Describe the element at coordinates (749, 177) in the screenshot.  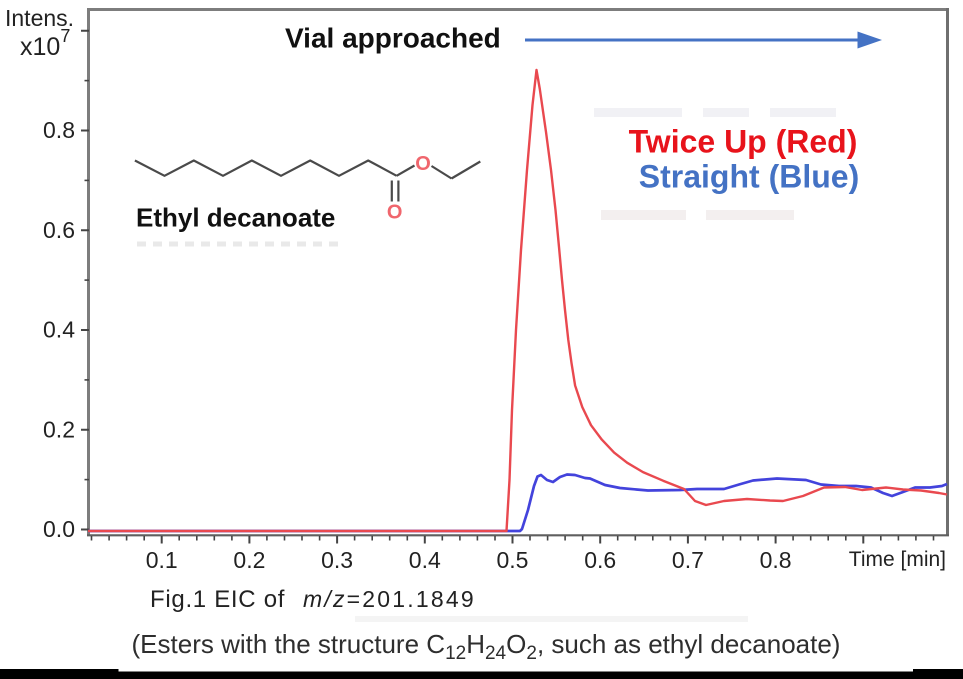
I see `svg-text: Straight (Blue)` at that location.